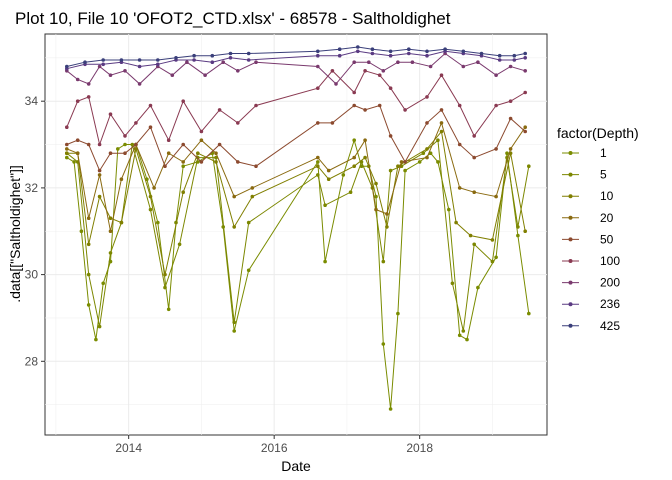 The image size is (672, 480). I want to click on legend-item-50: 50, so click(588, 239).